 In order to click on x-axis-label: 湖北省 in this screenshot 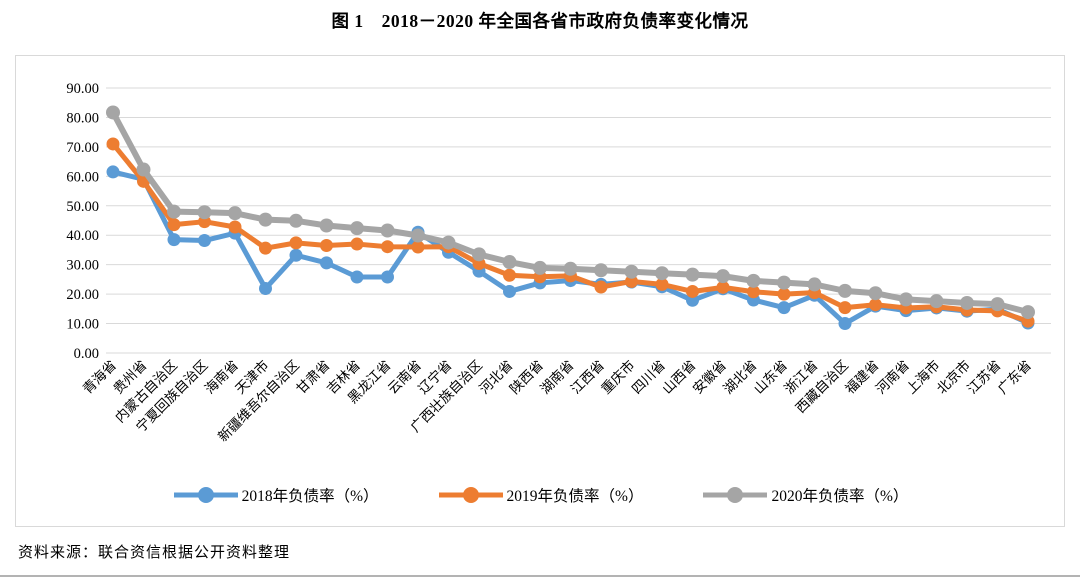, I will do `click(739, 377)`.